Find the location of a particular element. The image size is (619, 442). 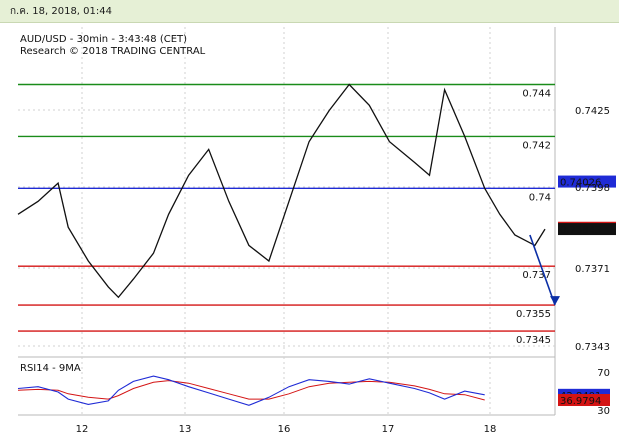

x-tick-16: 16 is located at coordinates (284, 429).